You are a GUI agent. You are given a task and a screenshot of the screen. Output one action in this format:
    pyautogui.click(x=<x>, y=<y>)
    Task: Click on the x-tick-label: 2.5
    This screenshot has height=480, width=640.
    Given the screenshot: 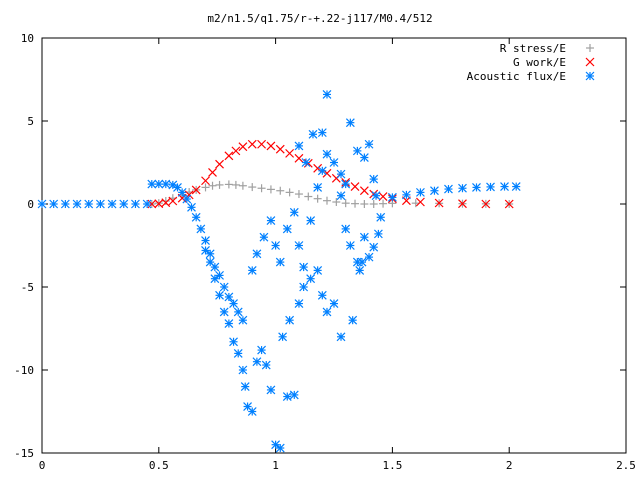 What is the action you would take?
    pyautogui.click(x=626, y=465)
    